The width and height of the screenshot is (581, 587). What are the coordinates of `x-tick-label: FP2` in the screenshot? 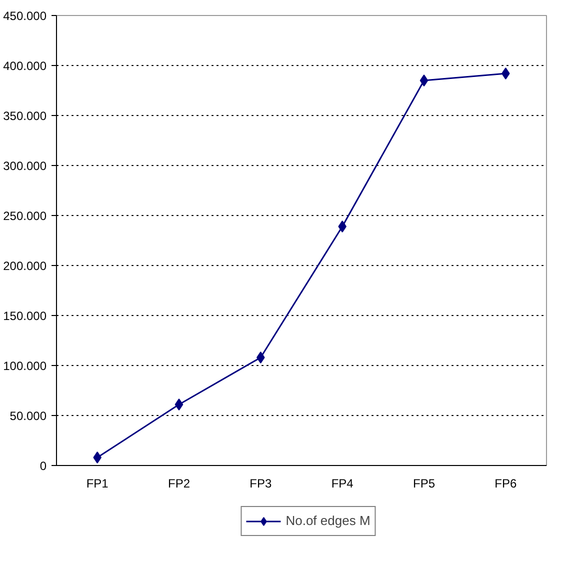 It's located at (179, 483).